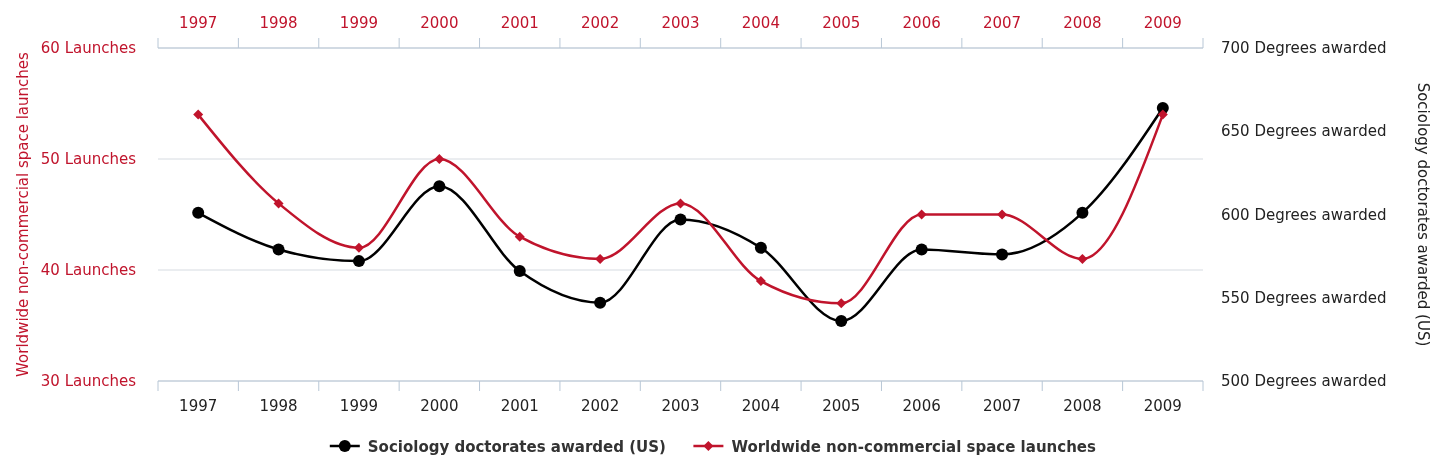  I want to click on category-label: 2008, so click(1082, 23).